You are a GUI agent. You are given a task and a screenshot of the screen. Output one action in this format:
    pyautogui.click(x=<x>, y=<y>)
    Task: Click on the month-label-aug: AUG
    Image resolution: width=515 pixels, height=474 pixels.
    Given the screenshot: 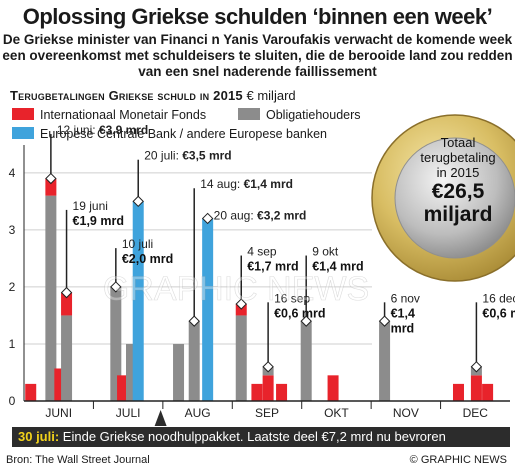 What is the action you would take?
    pyautogui.click(x=198, y=413)
    